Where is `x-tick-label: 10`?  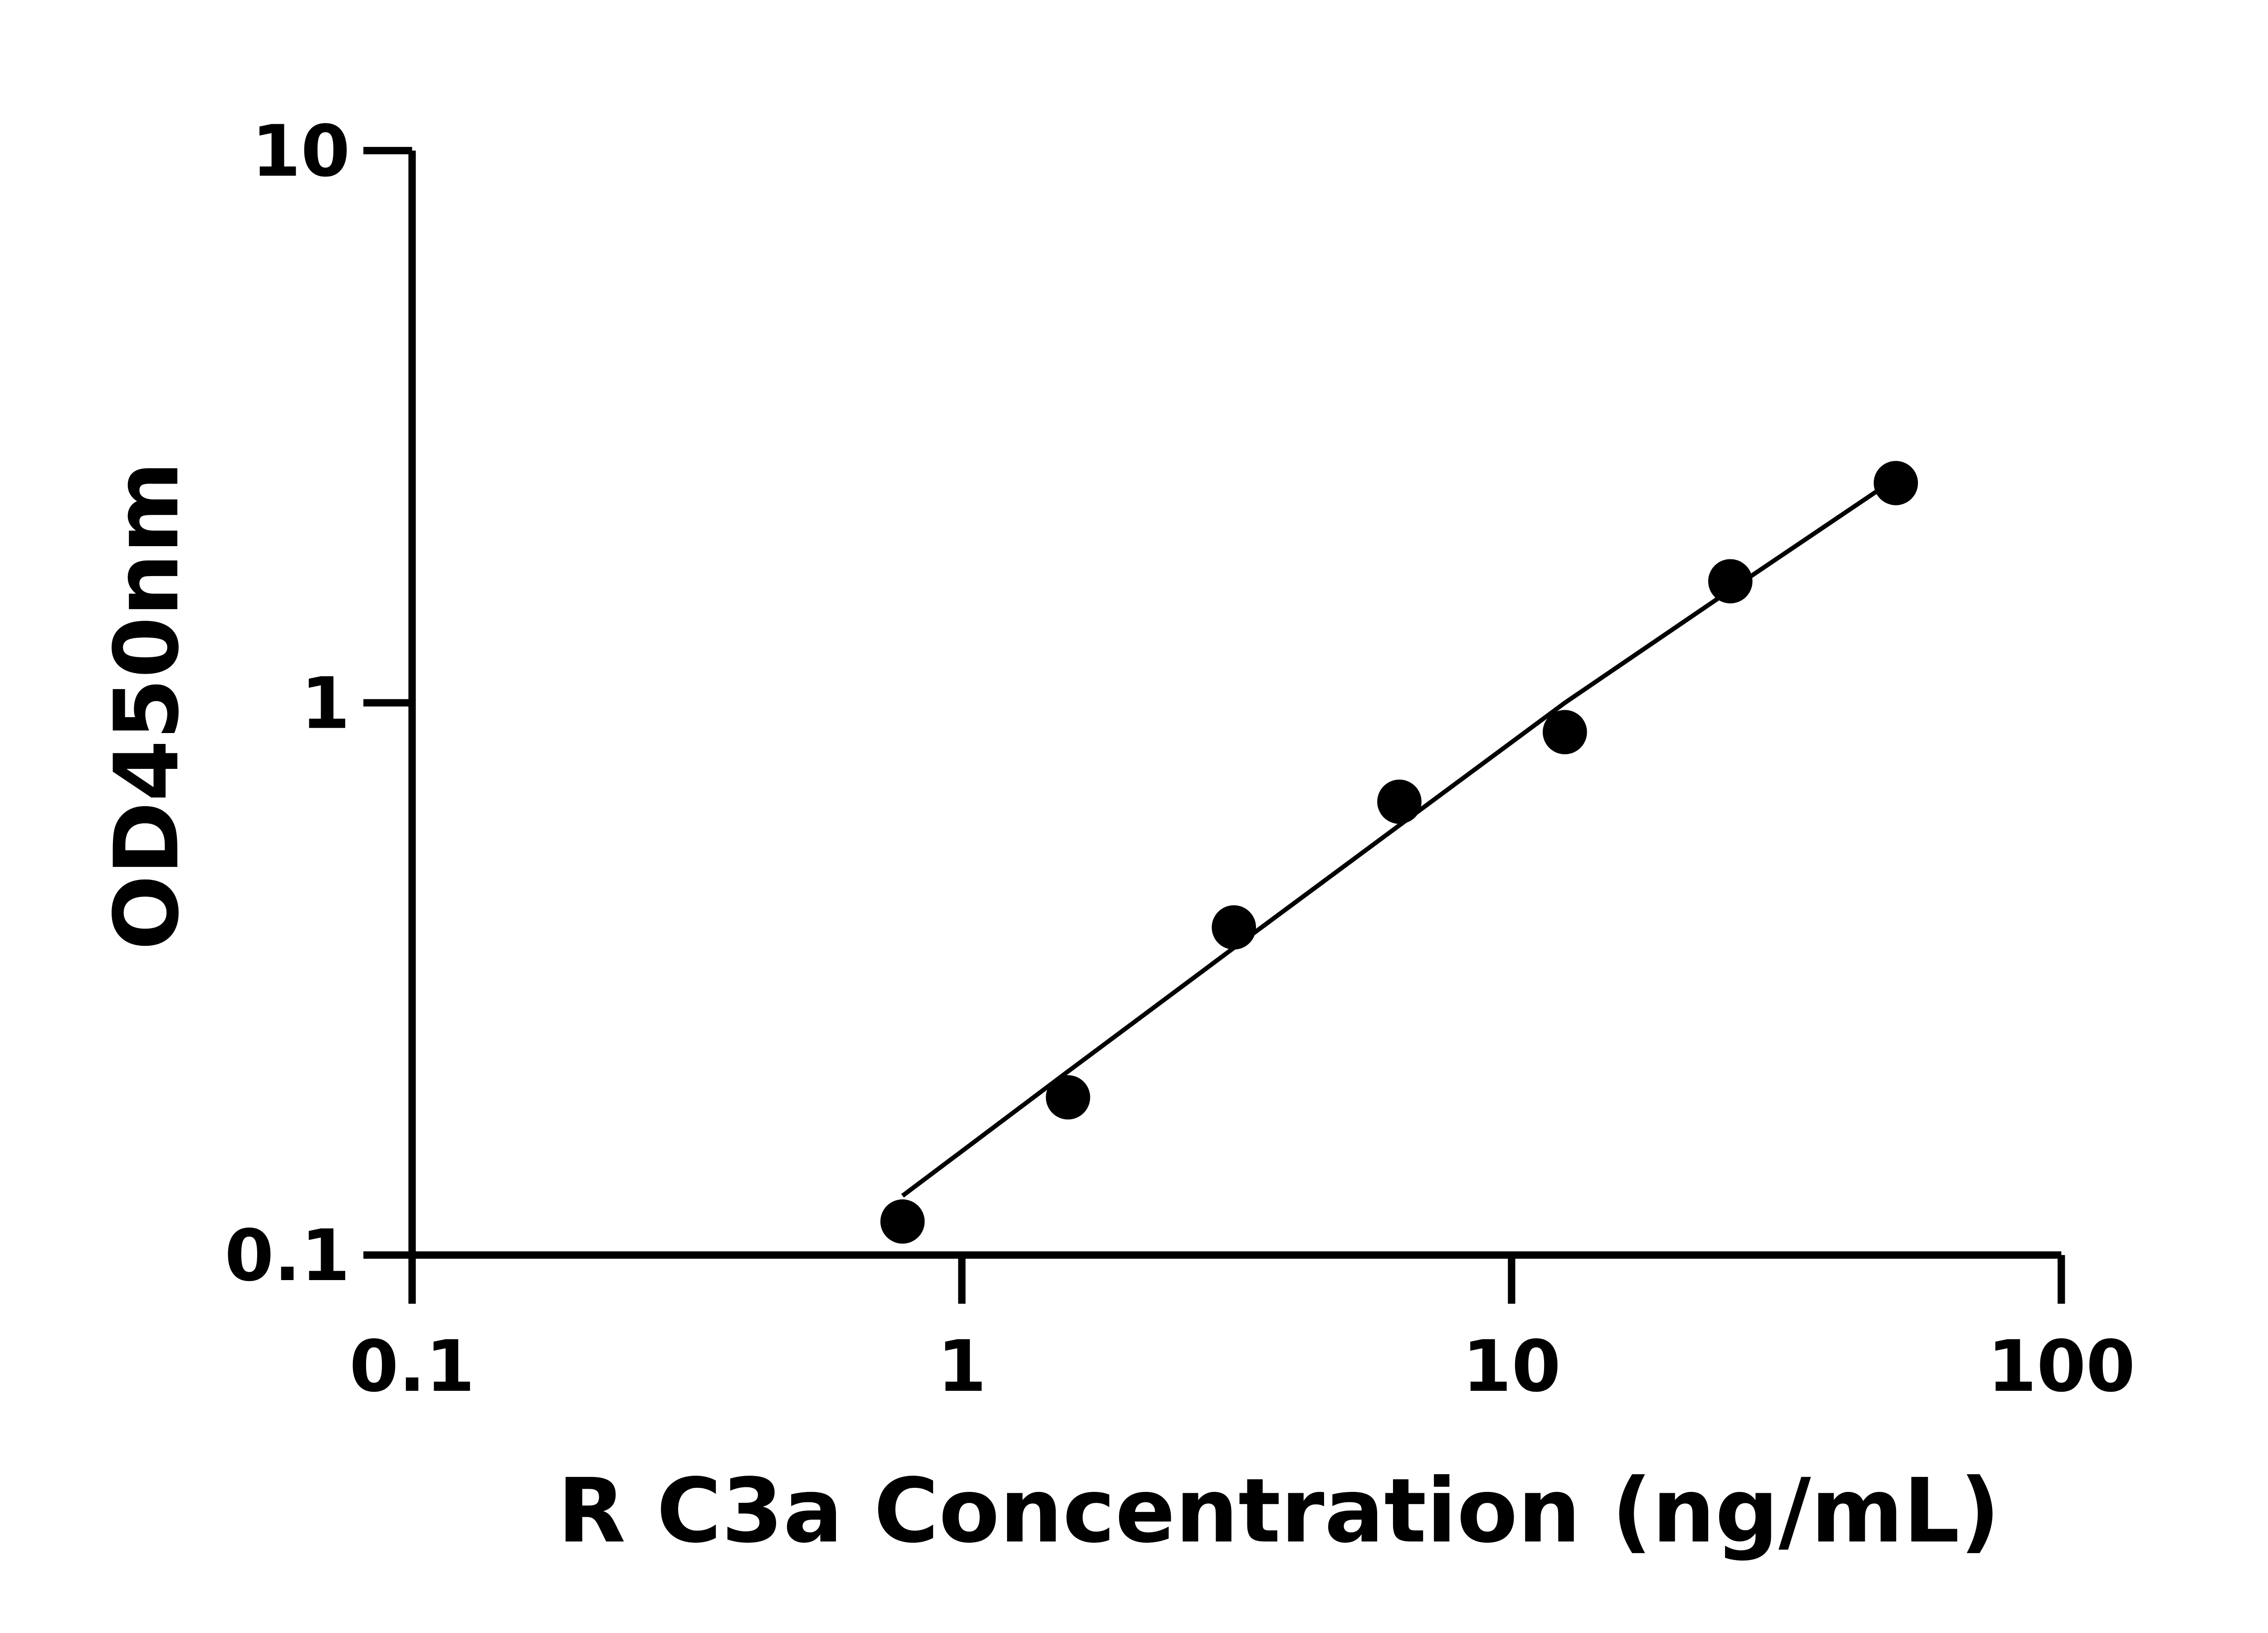 x-tick-label: 10 is located at coordinates (1512, 1366).